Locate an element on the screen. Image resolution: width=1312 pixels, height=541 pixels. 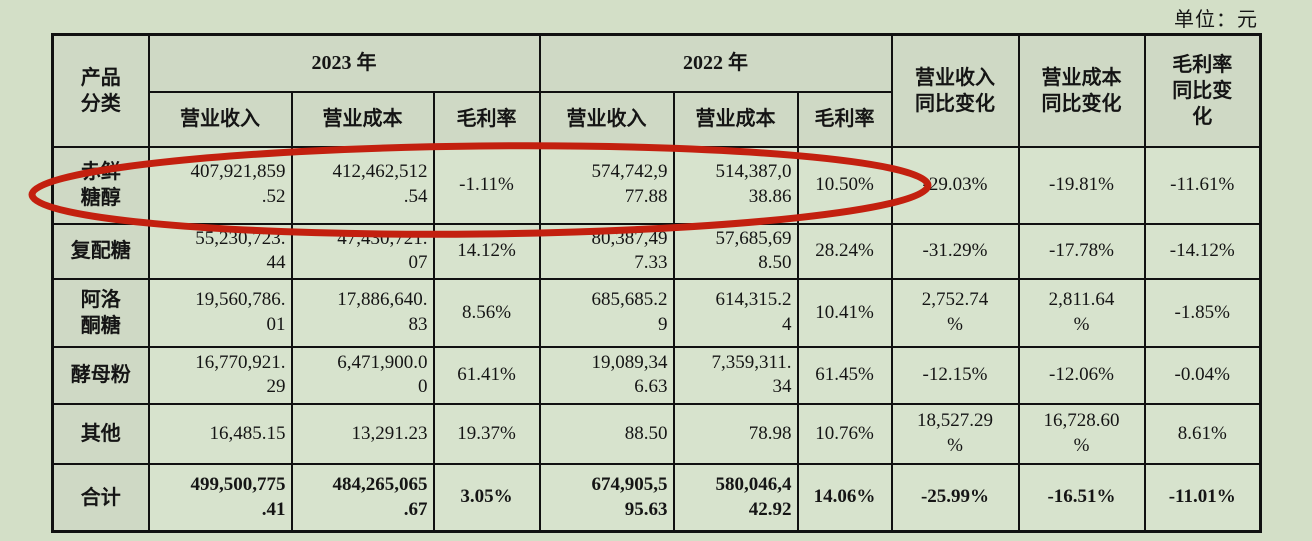
unit-label: 单位：元 is located at coordinates (1216, 20).